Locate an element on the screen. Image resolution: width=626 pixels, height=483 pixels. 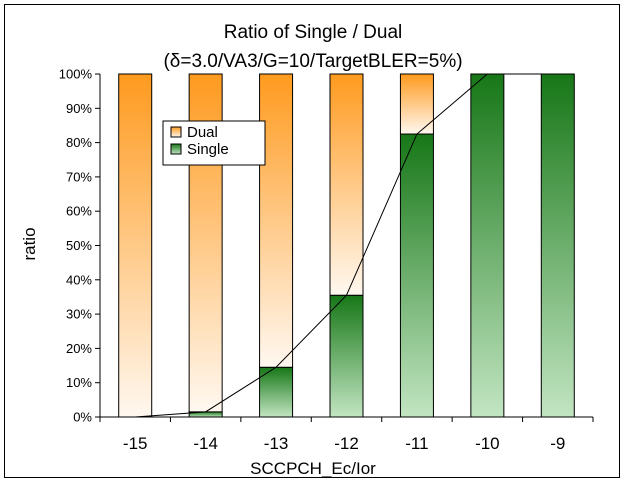
chart-subtitle: (δ=3.0/VA3/G=10/TargetBLER=5%) is located at coordinates (312, 61).